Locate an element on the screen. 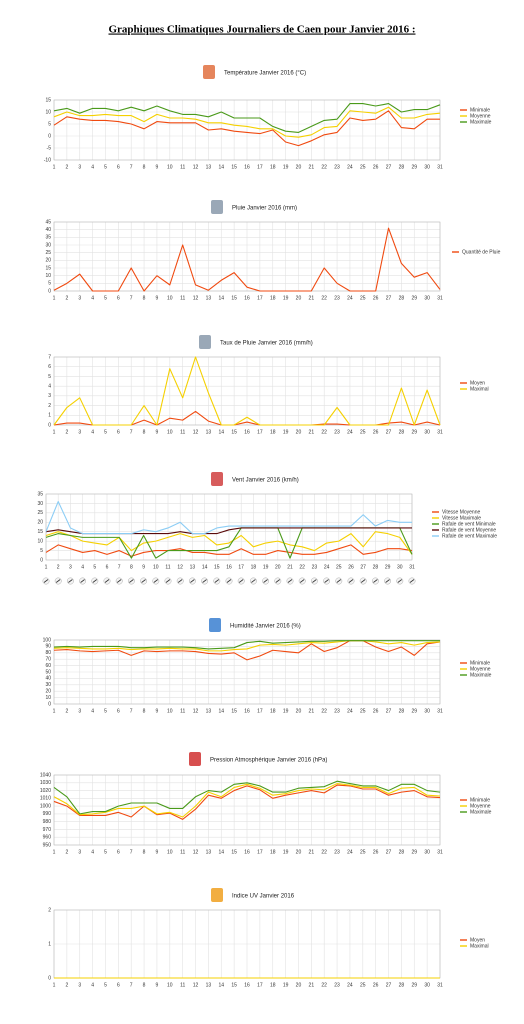 The image size is (524, 1024). y-tick-label: 1010 is located at coordinates (45, 799).